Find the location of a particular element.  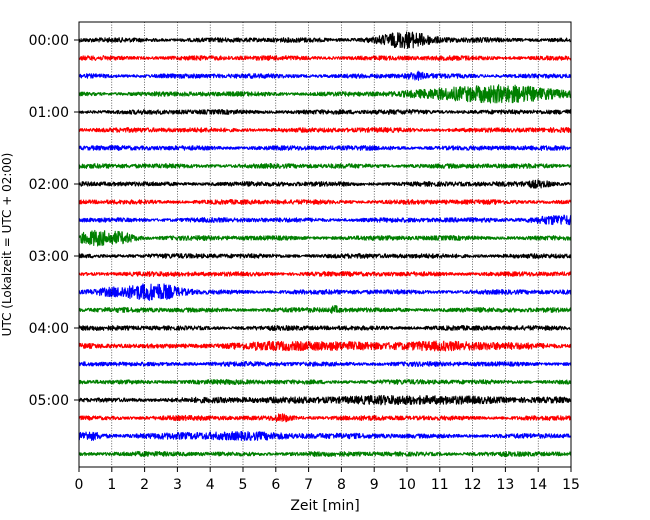

x-tick-label: 15 is located at coordinates (571, 485).